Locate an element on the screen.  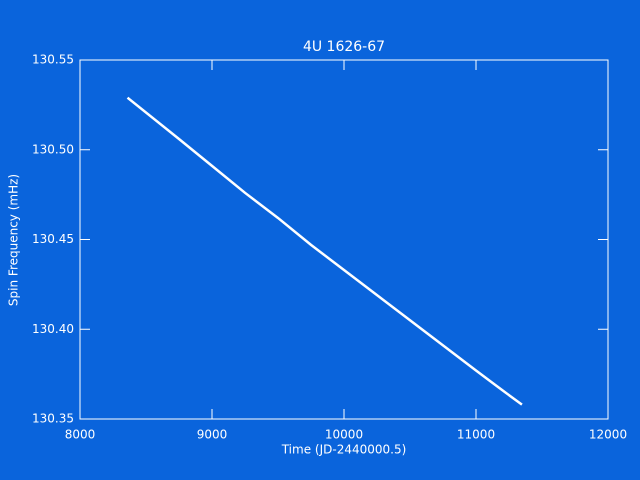
x-tick-label: 8000 is located at coordinates (80, 435).